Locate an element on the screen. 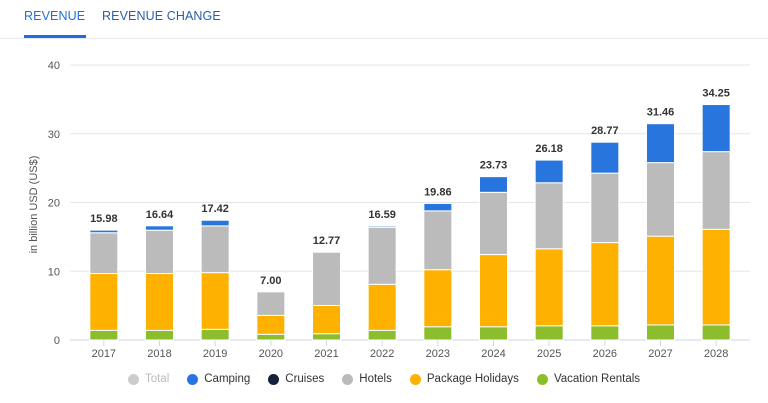 The width and height of the screenshot is (768, 403). x-tick-label: 2021 is located at coordinates (326, 354).